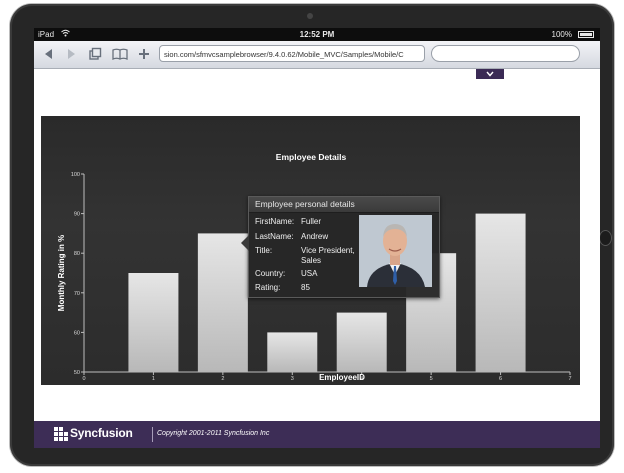  What do you see at coordinates (245, 243) in the screenshot?
I see `tooltip-arrow` at bounding box center [245, 243].